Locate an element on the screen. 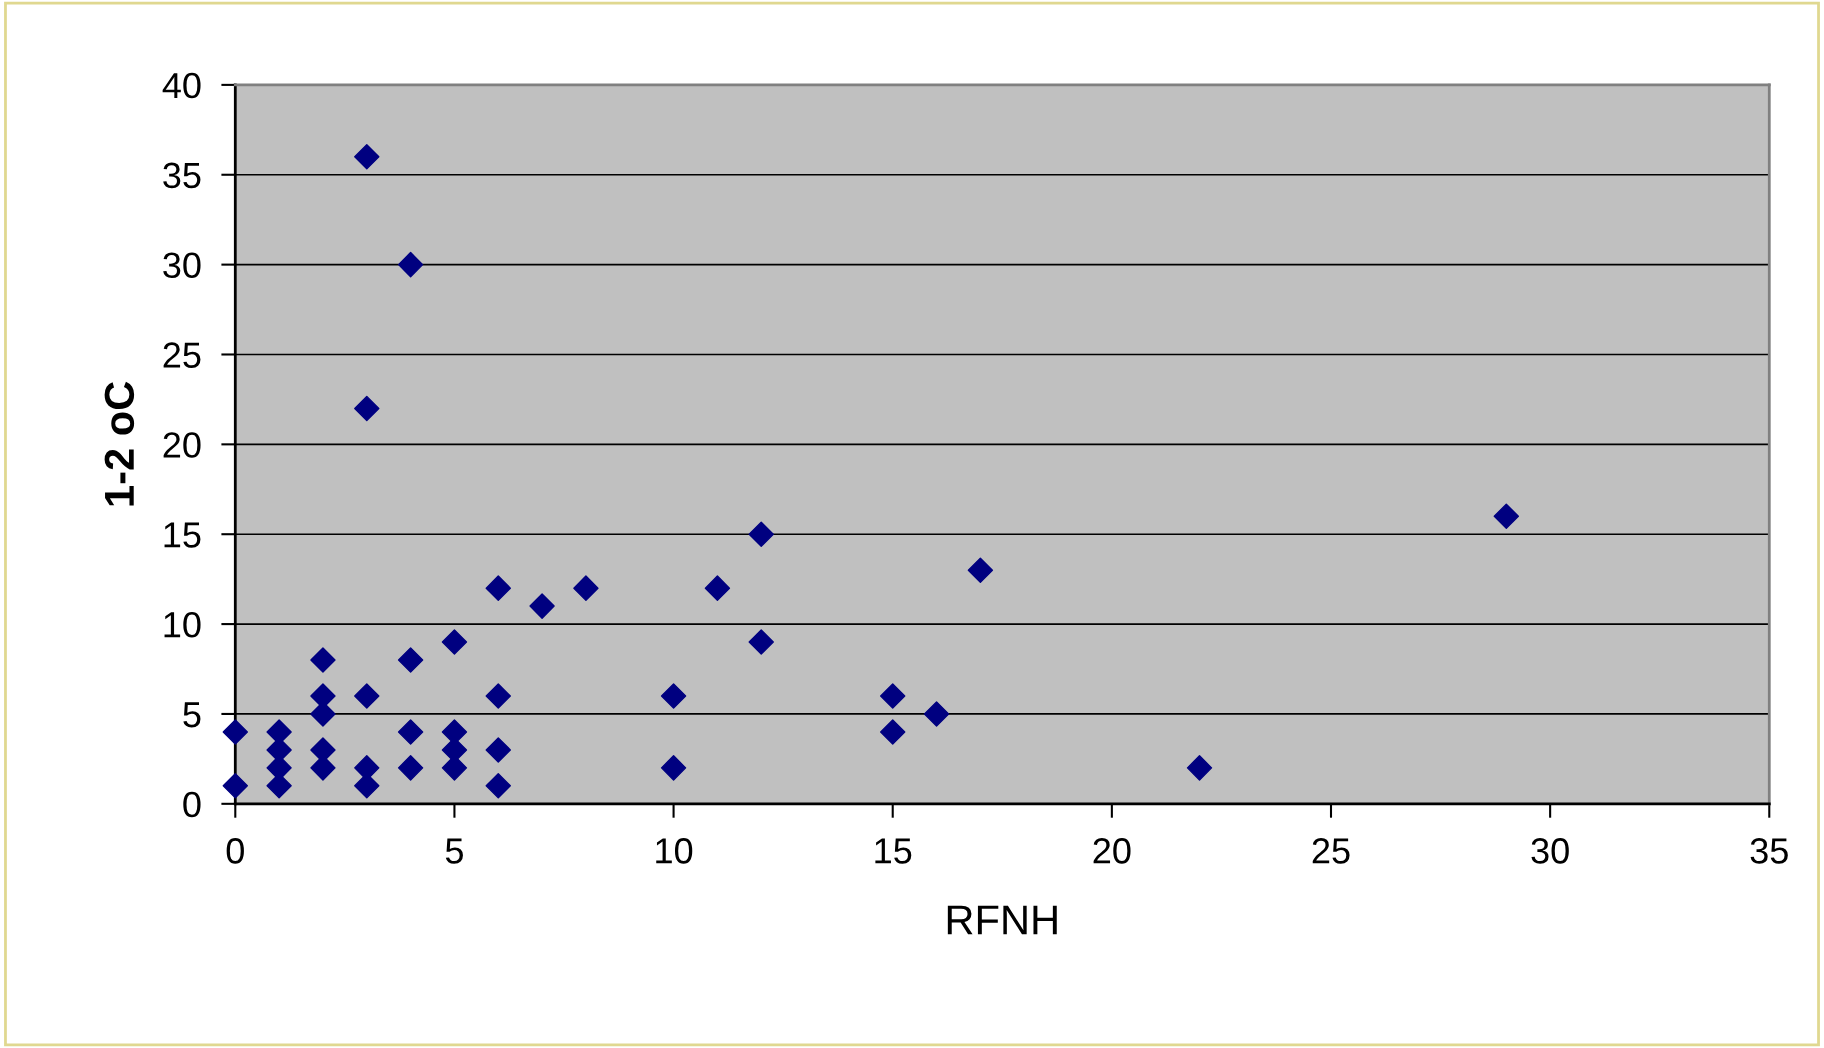 This screenshot has height=1048, width=1824. x-tick-label: 30 is located at coordinates (1550, 851).